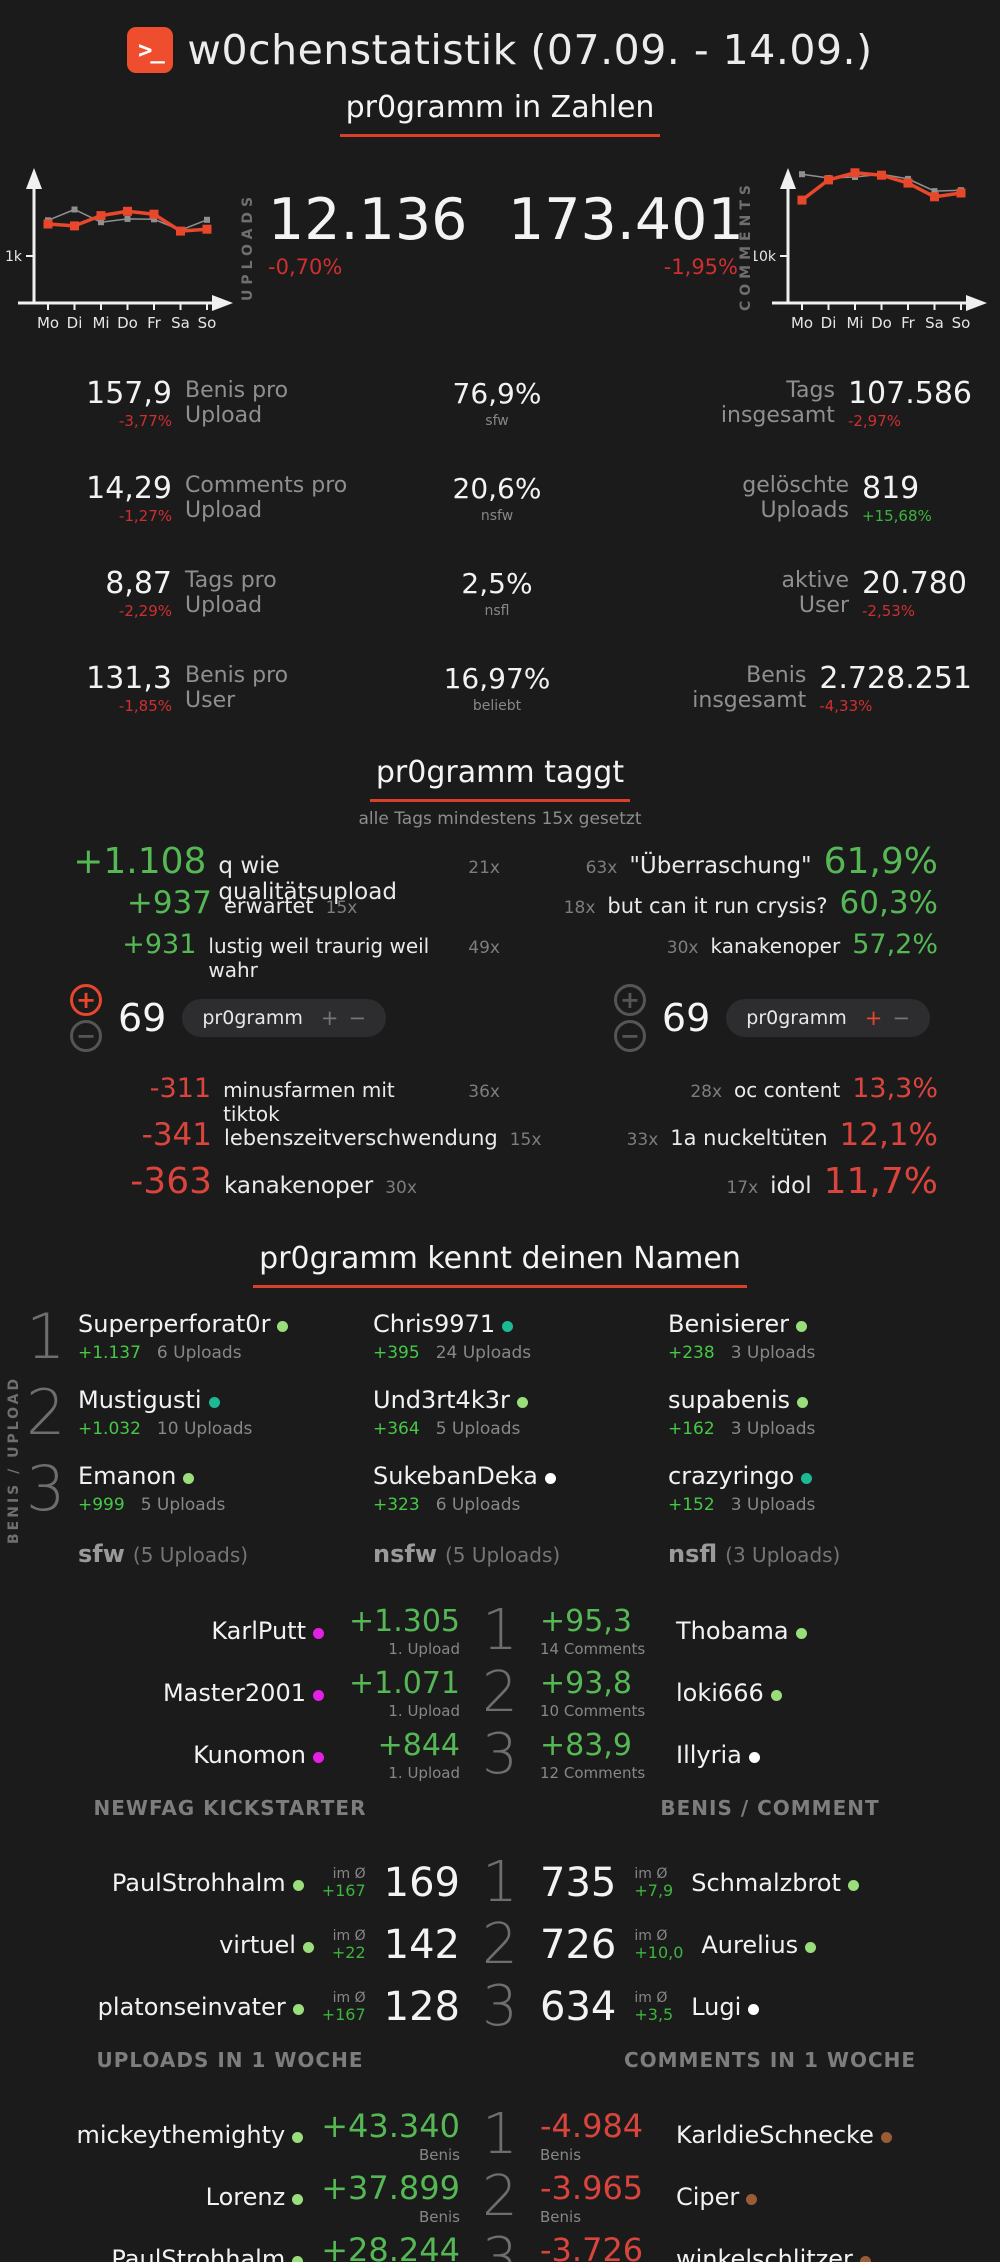 The height and width of the screenshot is (2262, 1000). I want to click on stat-delta: -4,33%, so click(846, 705).